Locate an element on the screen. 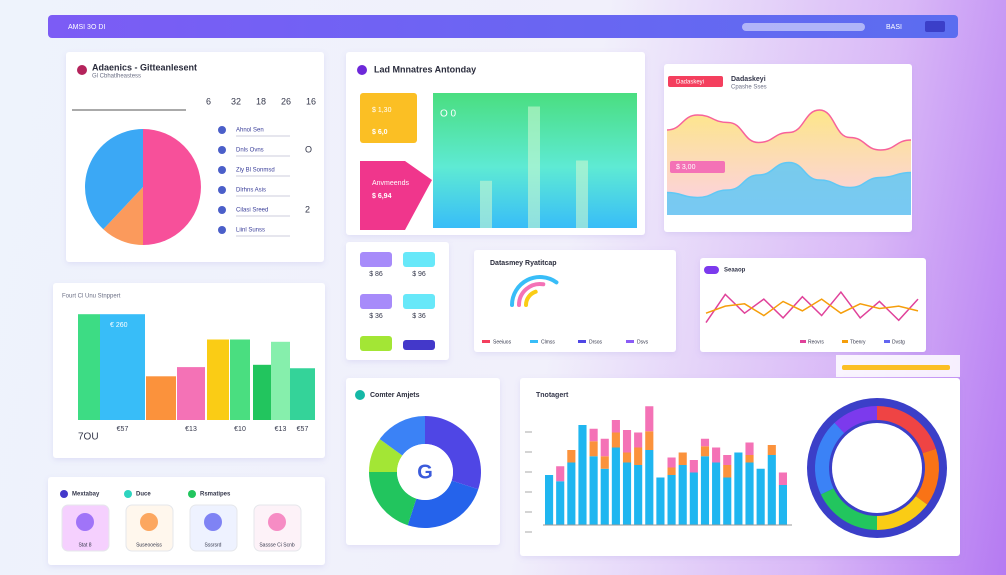  thumb-caption: Stat 8 is located at coordinates (84, 545).